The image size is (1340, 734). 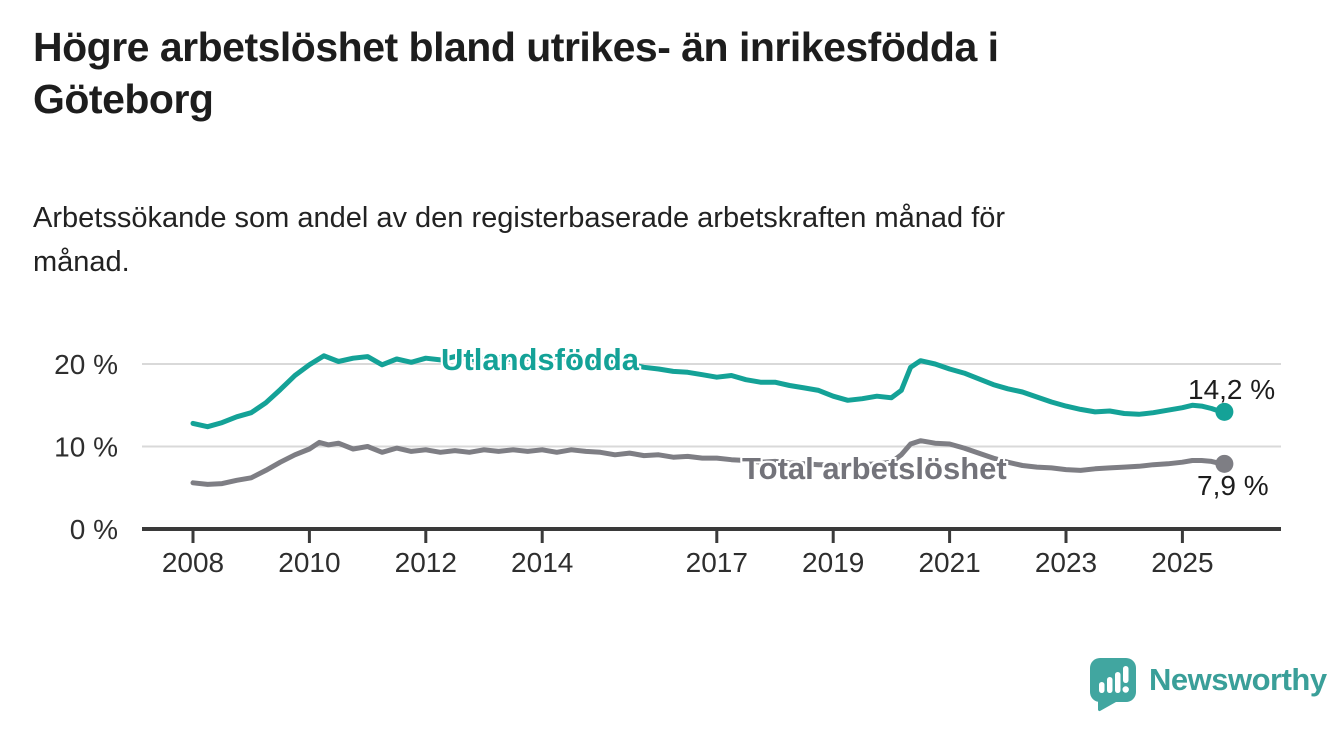 What do you see at coordinates (86, 364) in the screenshot?
I see `y-axis-tick-label: 20 %` at bounding box center [86, 364].